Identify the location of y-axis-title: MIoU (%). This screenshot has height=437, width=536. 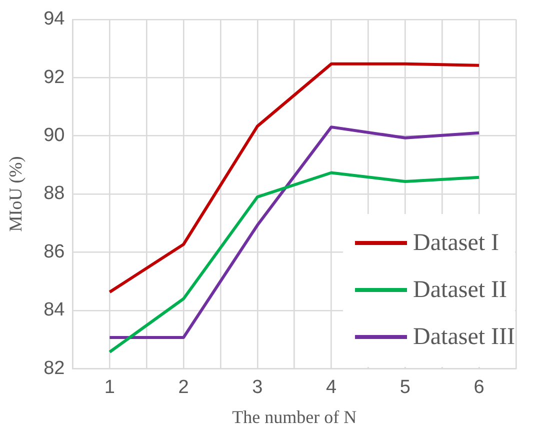
(16, 194).